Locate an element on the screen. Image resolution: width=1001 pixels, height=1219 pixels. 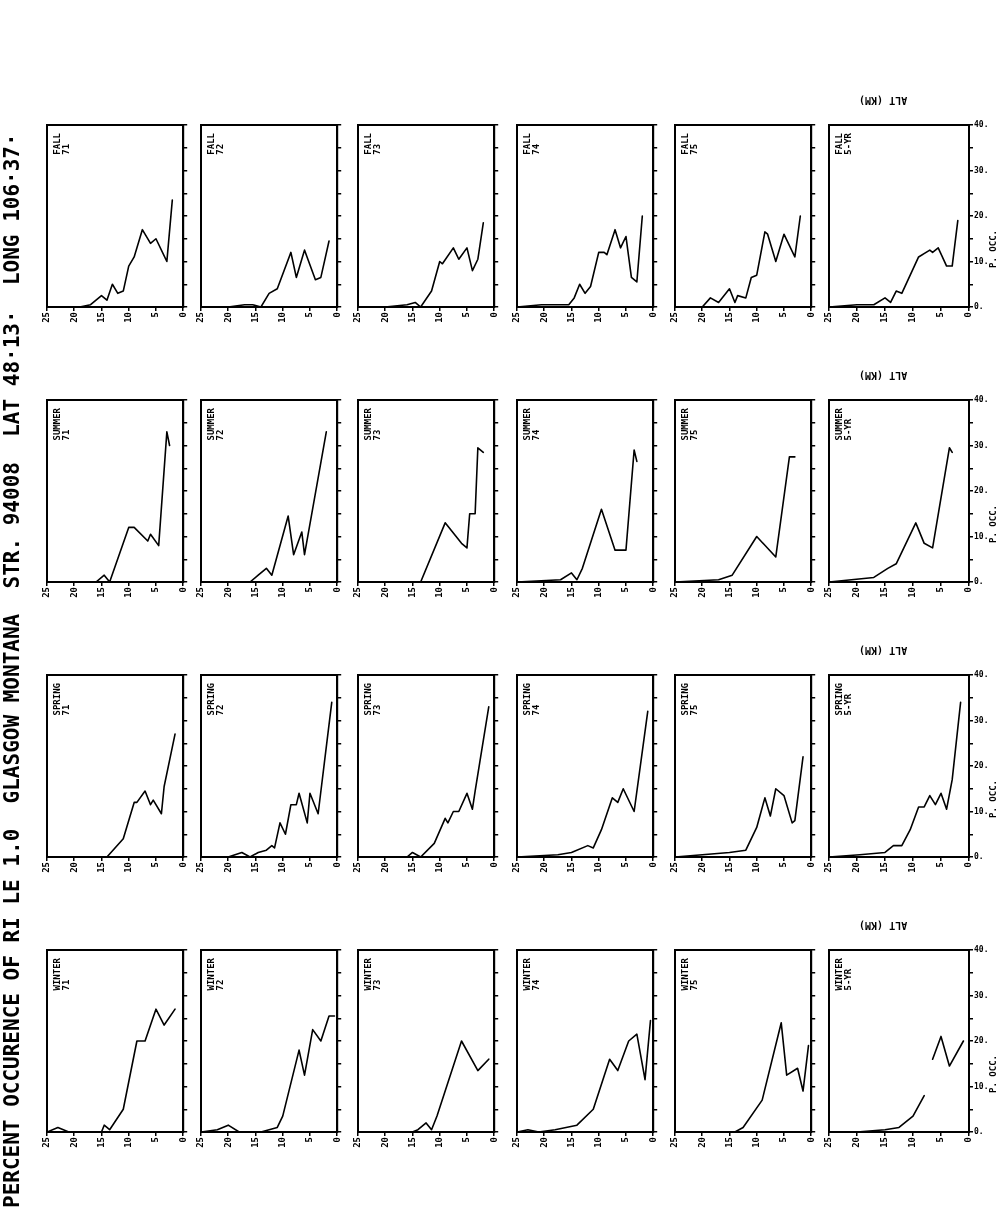
y-tick-label: 0. is located at coordinates (979, 582).